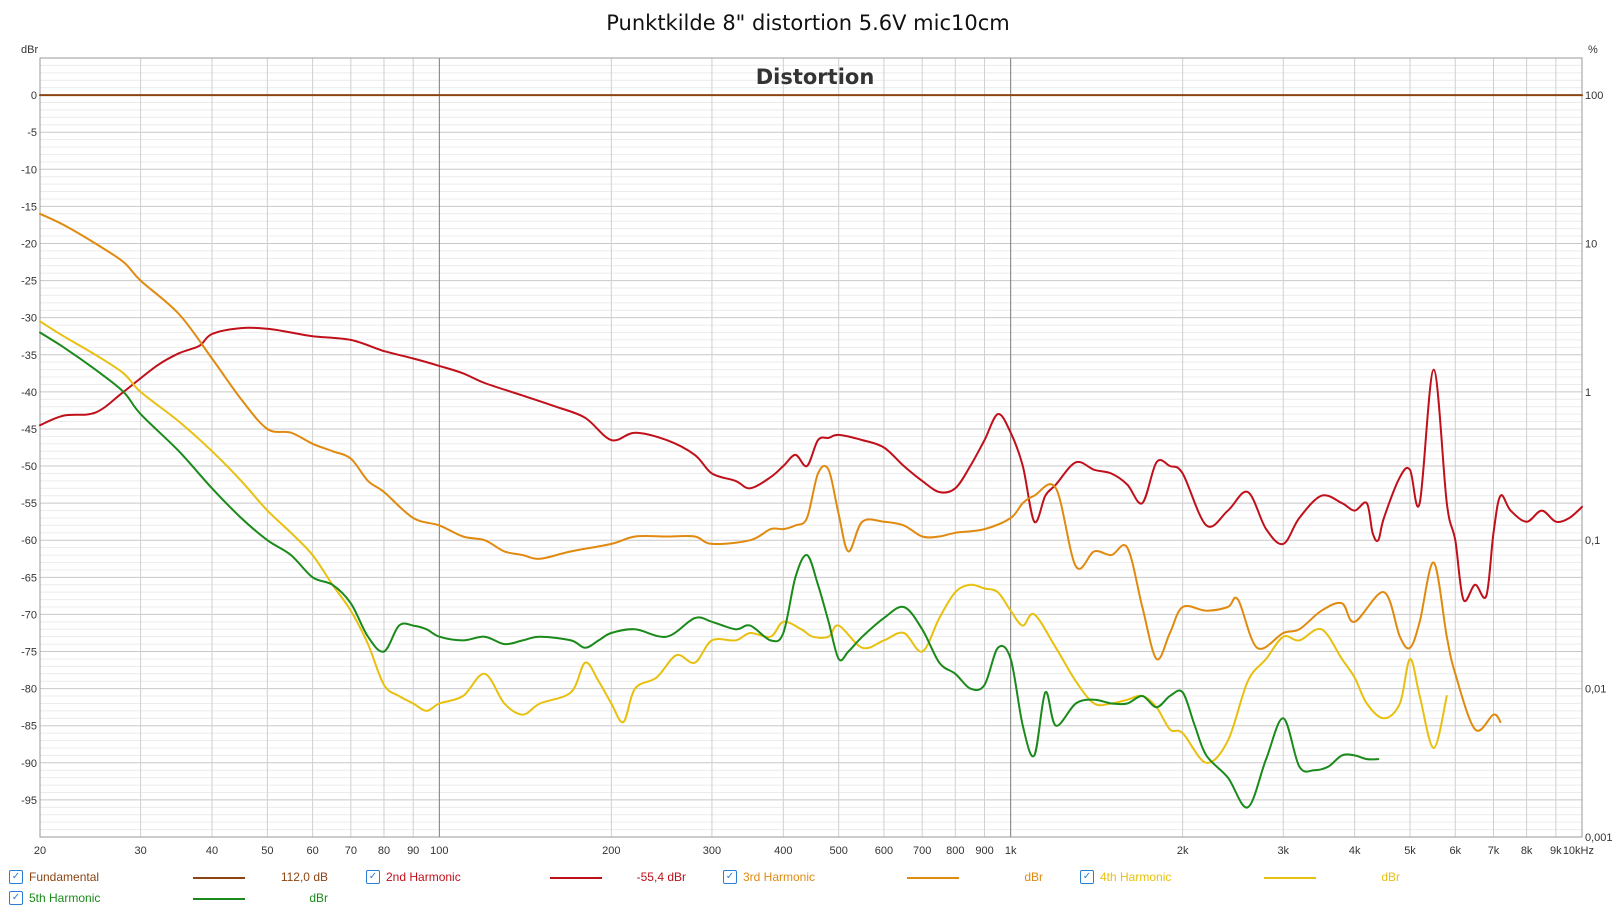 The image size is (1617, 912). What do you see at coordinates (1455, 851) in the screenshot?
I see `x-tick-label: 6k` at bounding box center [1455, 851].